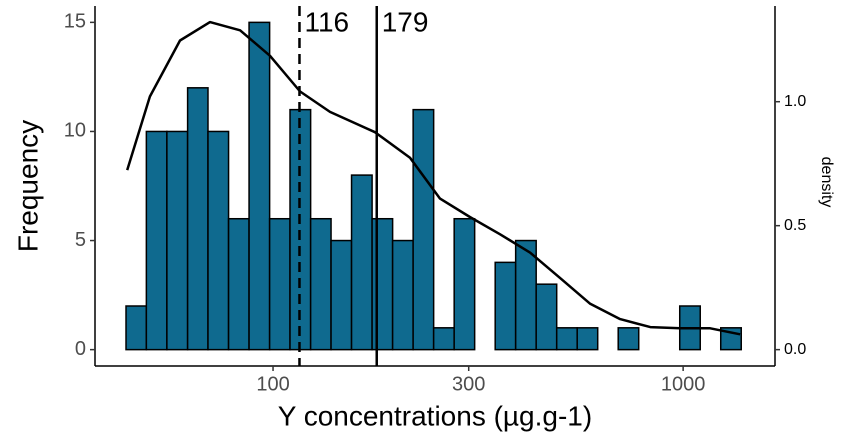 This screenshot has width=841, height=446. Describe the element at coordinates (326, 21) in the screenshot. I see `reference-label: 116` at that location.